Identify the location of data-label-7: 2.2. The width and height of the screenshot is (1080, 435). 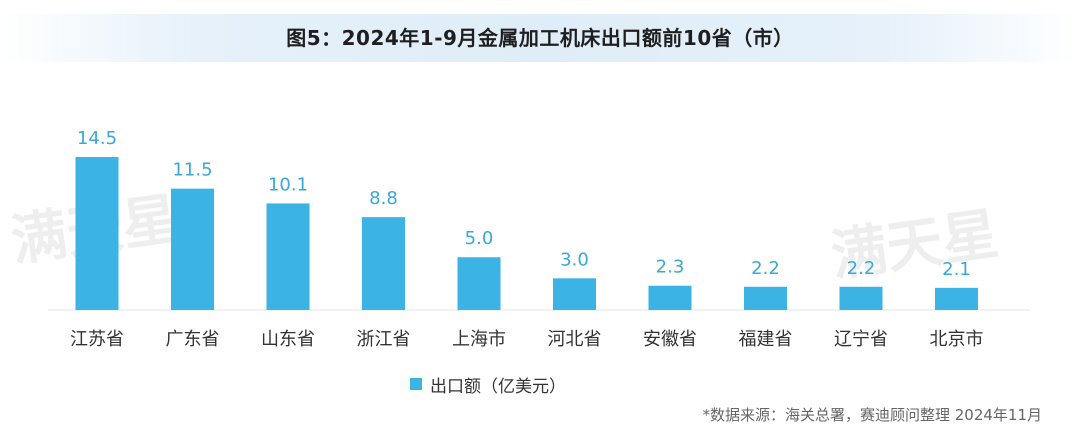
(765, 268).